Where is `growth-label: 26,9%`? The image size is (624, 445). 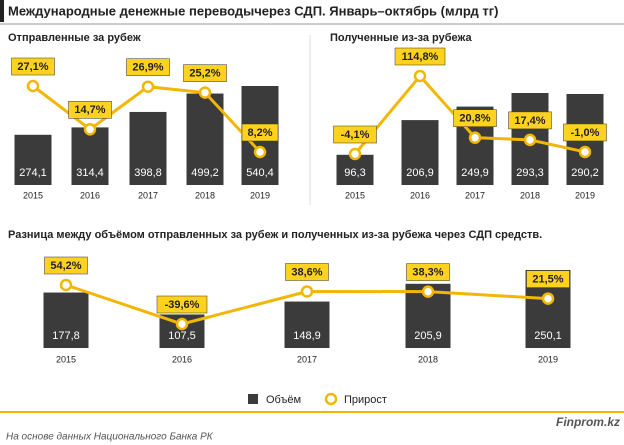
growth-label: 26,9% is located at coordinates (147, 68).